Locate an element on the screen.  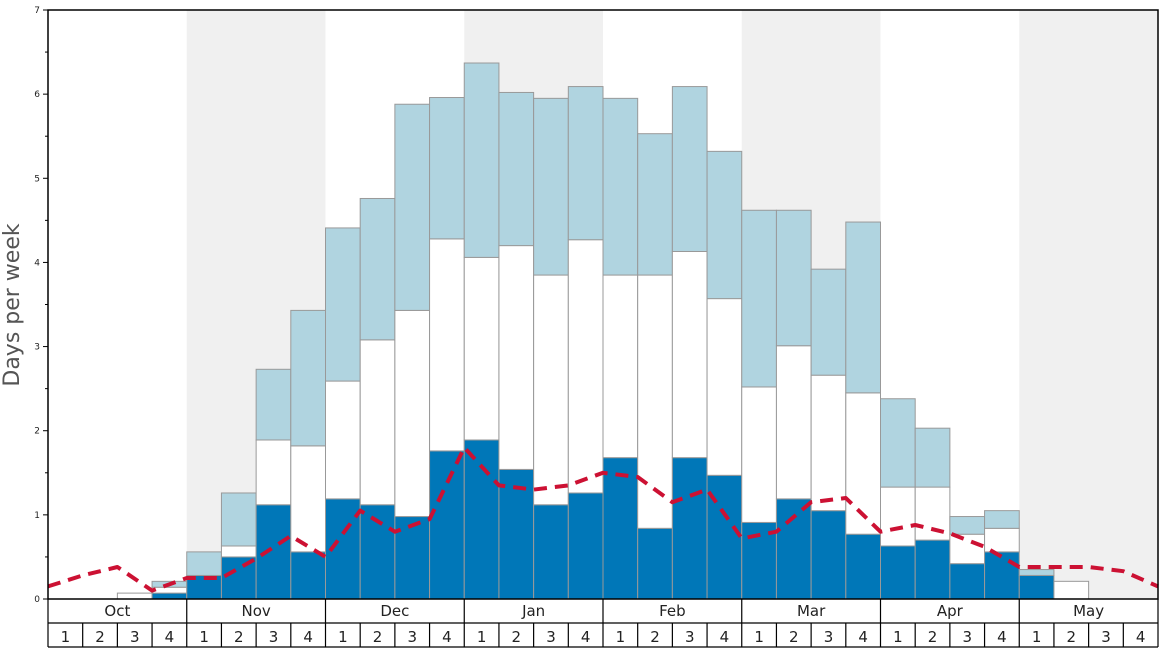
month-label-dec: Dec is located at coordinates (394, 611).